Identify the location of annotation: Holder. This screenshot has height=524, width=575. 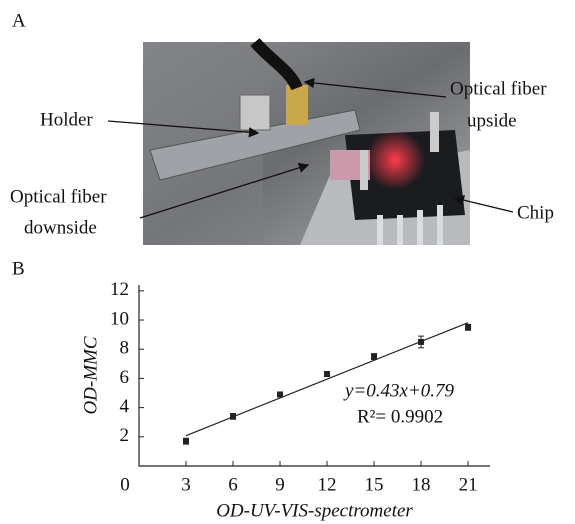
(66, 119).